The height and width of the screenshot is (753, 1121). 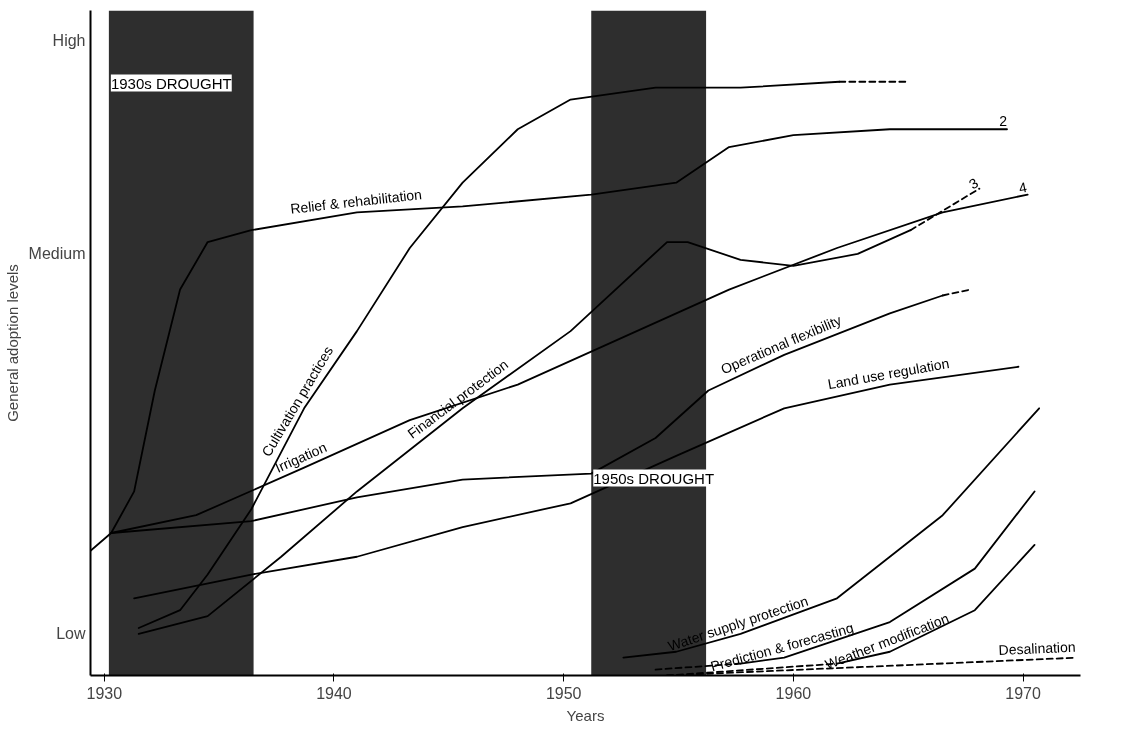 What do you see at coordinates (585, 715) in the screenshot?
I see `x-axis-title: Years` at bounding box center [585, 715].